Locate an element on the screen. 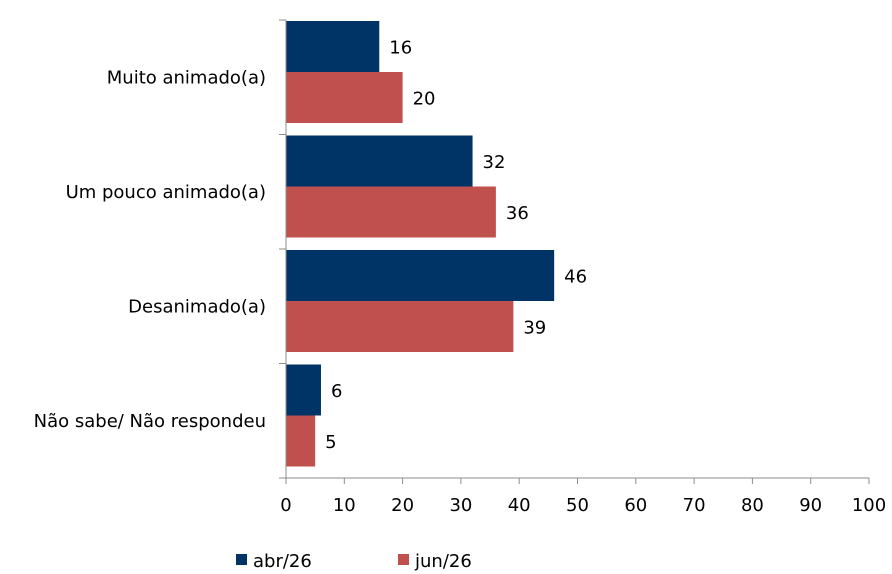 The width and height of the screenshot is (892, 574). category-label-desanimado-a: Desanimado(a) is located at coordinates (197, 306).